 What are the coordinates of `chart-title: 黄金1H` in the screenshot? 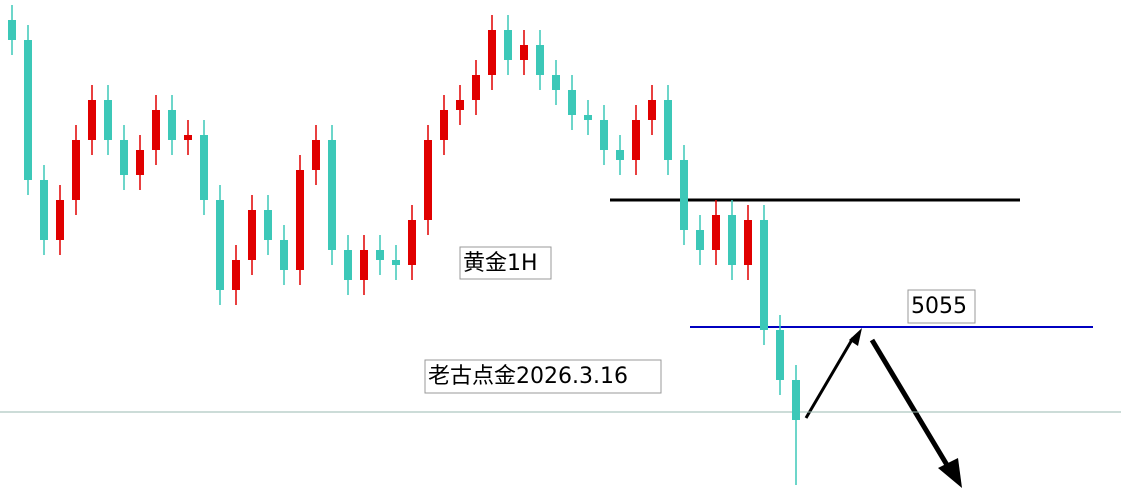 It's located at (500, 263).